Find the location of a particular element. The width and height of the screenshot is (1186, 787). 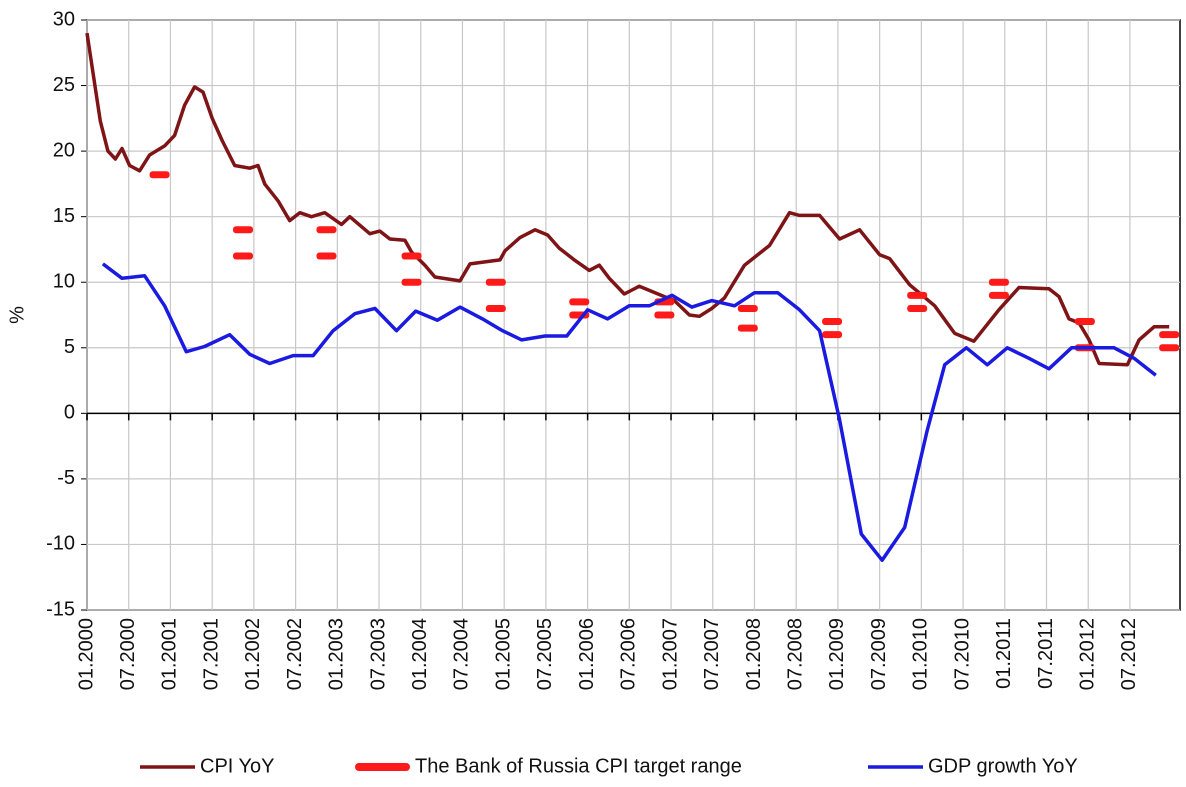

x-tick-label: 01.2001 is located at coordinates (170, 654).